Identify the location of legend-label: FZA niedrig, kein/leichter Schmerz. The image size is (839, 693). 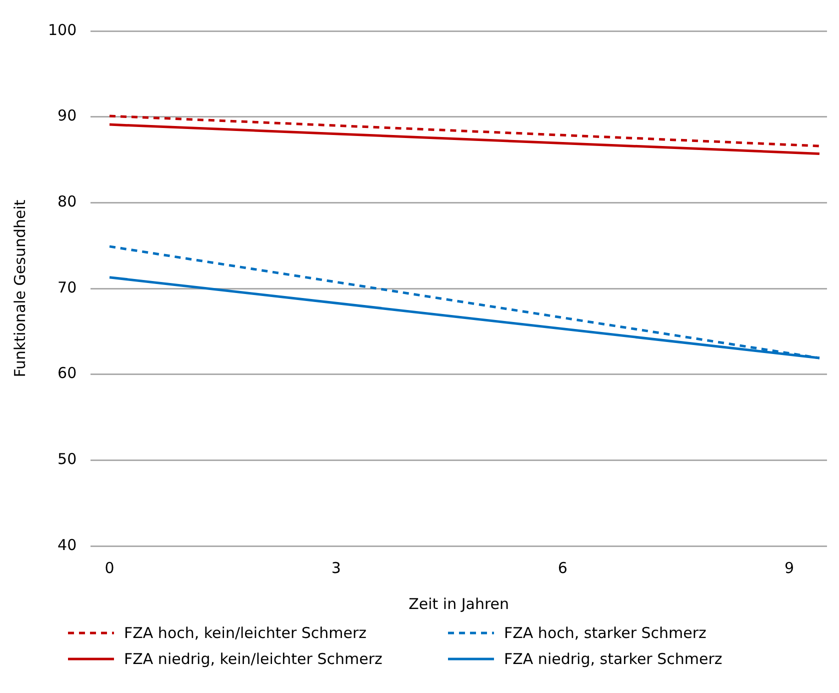
(253, 659).